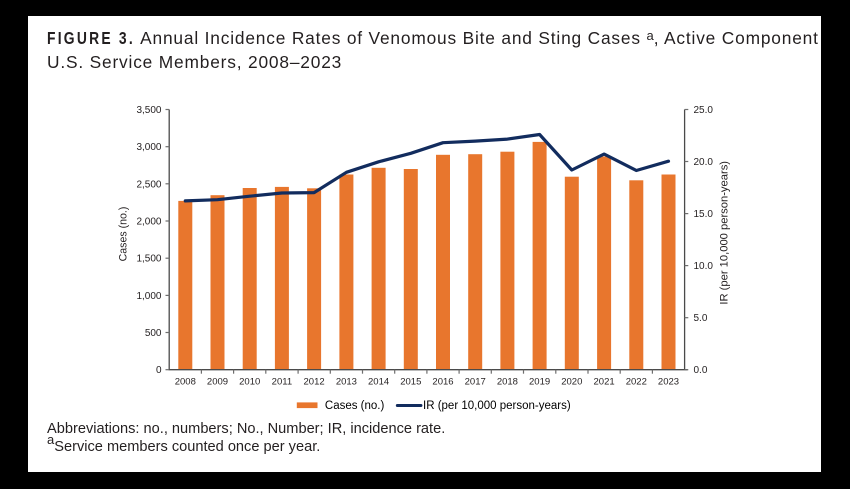  What do you see at coordinates (148, 184) in the screenshot?
I see `svg-text: 2,500` at bounding box center [148, 184].